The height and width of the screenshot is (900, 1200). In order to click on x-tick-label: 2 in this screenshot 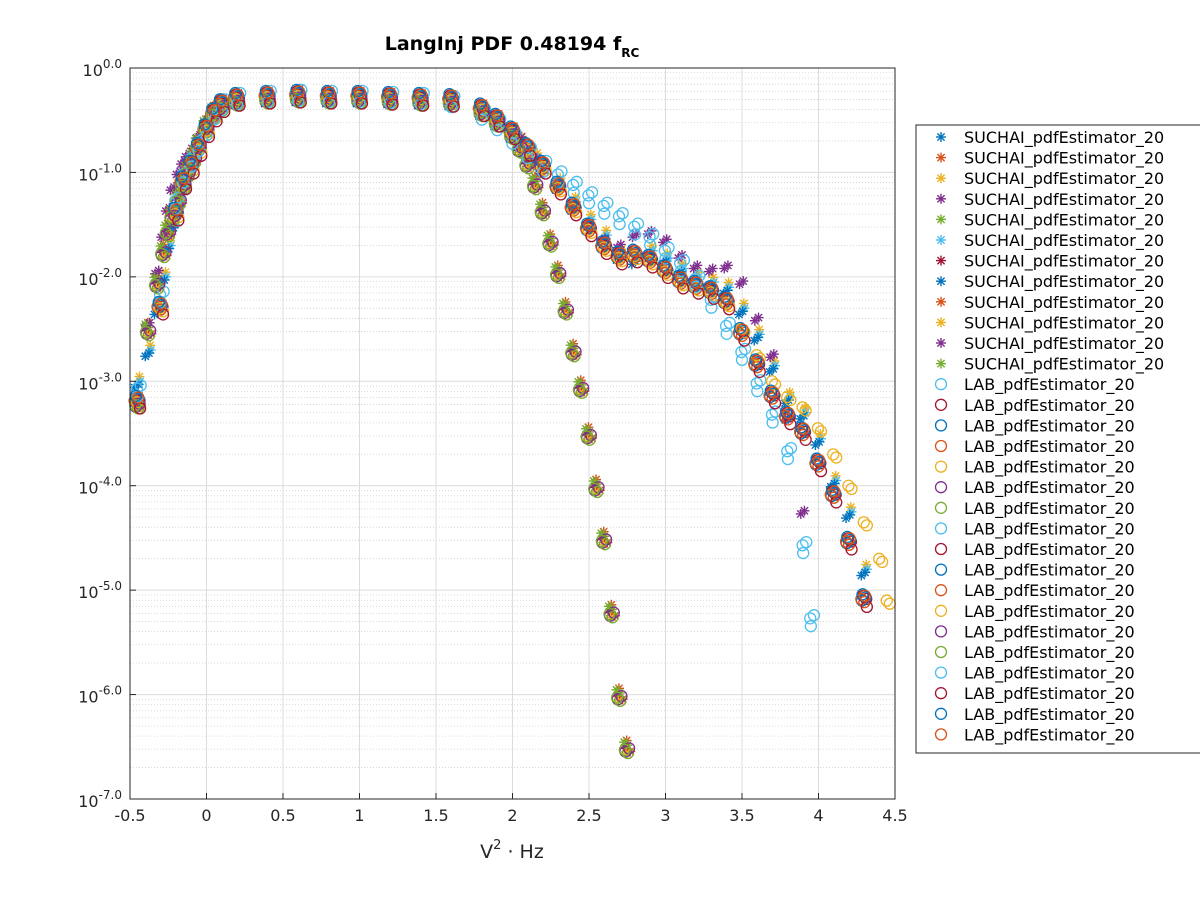, I will do `click(512, 815)`.